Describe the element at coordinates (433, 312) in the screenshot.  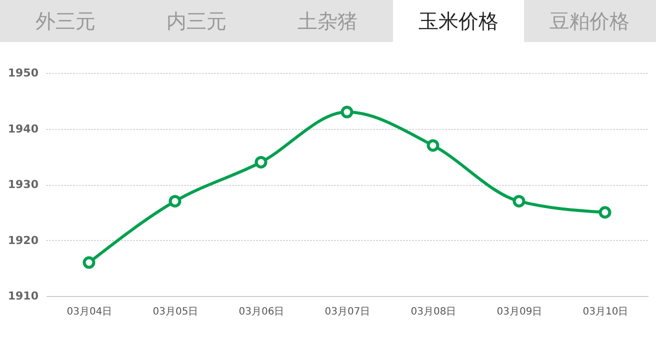
I see `x-tick-label: 03月08日` at that location.